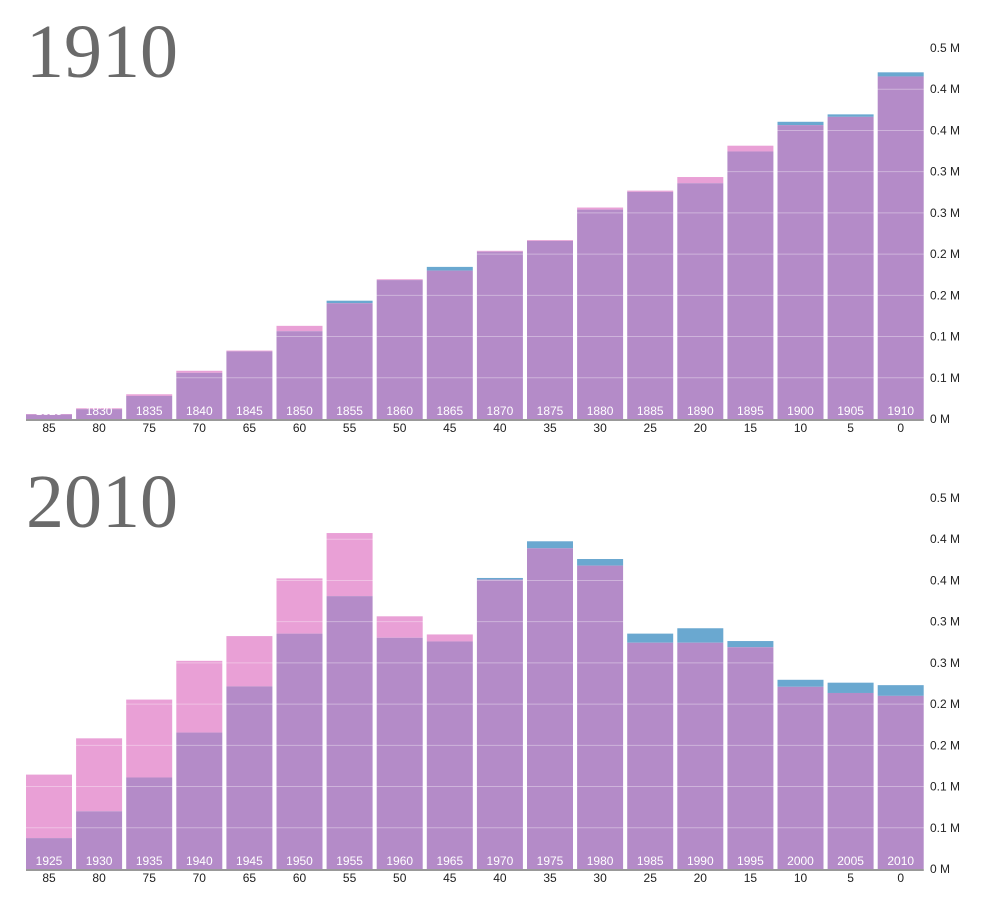 The width and height of the screenshot is (990, 900). Describe the element at coordinates (49, 861) in the screenshot. I see `bar-year-label: 1925` at that location.